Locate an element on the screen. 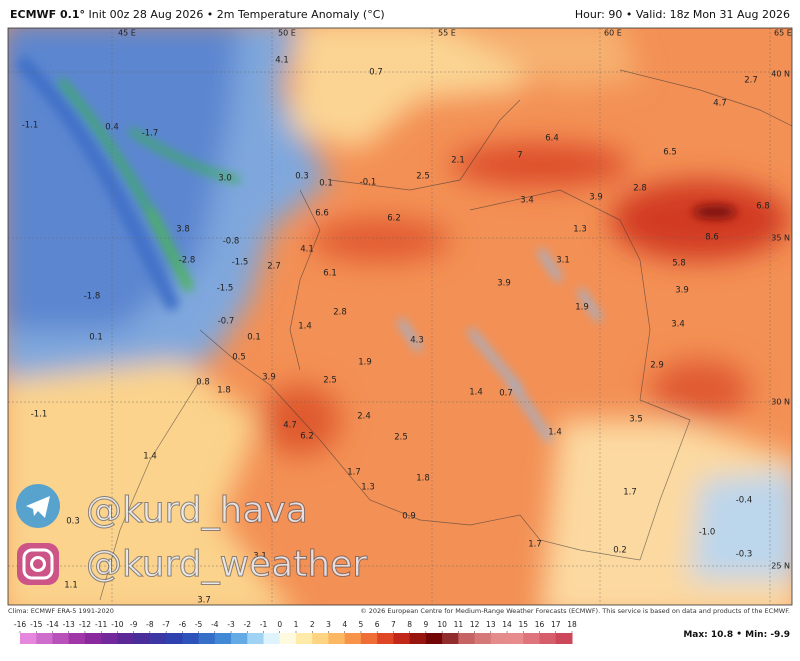 The width and height of the screenshot is (800, 661). map-value-label: 0.7 is located at coordinates (376, 73).